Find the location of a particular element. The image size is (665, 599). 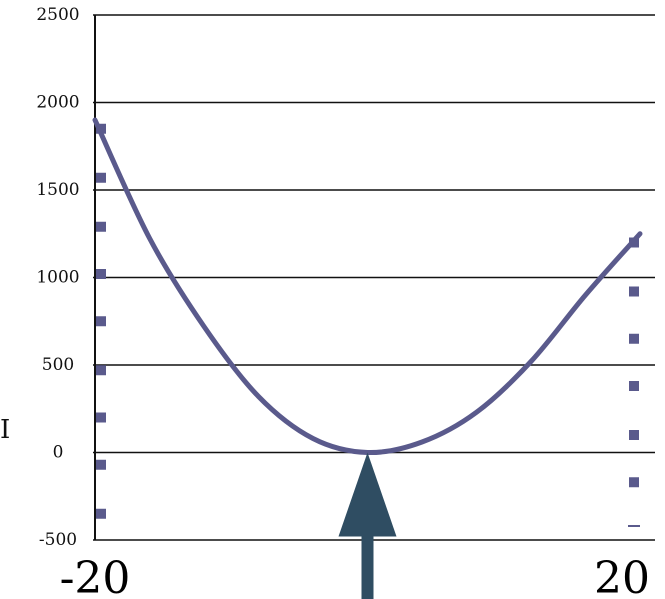

x-tick-labels: -20 20 is located at coordinates (355, 576).